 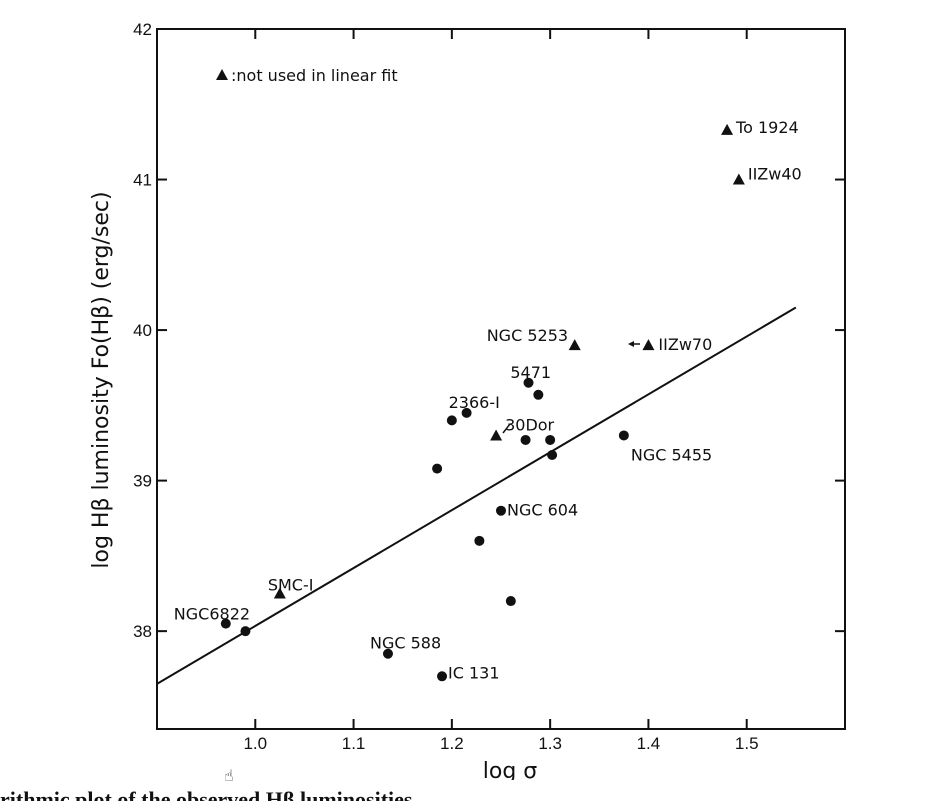 What do you see at coordinates (222, 74) in the screenshot?
I see `legend-triangle-icon` at bounding box center [222, 74].